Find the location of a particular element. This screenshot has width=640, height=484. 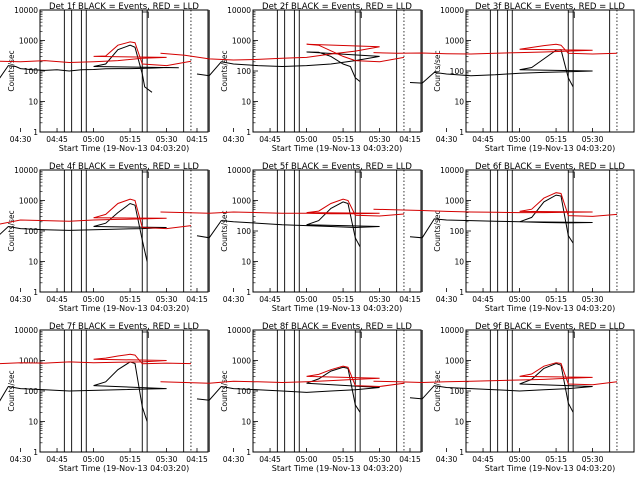

chart-title: Det 7f BLACK = Events, RED = LLD is located at coordinates (124, 327).